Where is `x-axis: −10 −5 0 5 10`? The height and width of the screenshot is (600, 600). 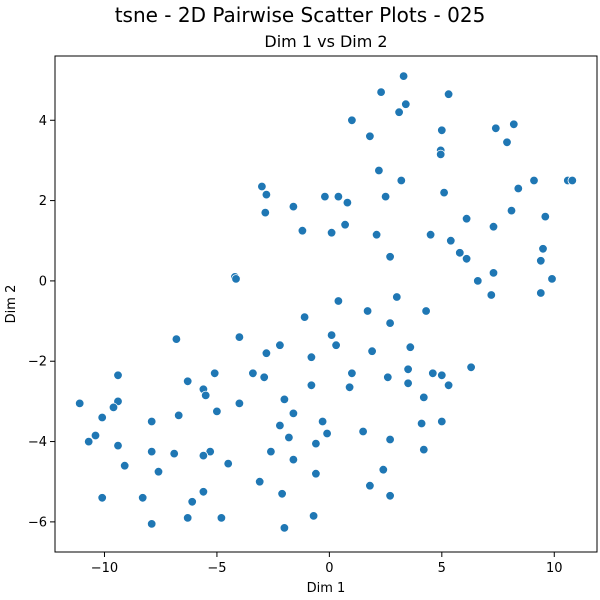 x-axis: −10 −5 0 5 10 is located at coordinates (327, 564).